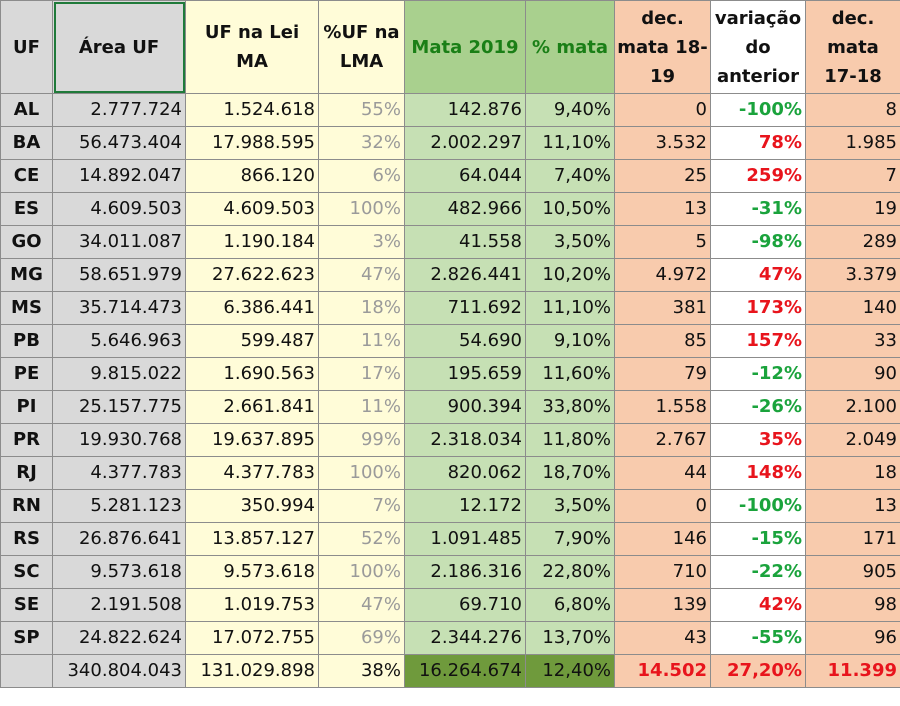  Describe the element at coordinates (662, 638) in the screenshot. I see `cell-dec-mata-18-19: 43` at that location.